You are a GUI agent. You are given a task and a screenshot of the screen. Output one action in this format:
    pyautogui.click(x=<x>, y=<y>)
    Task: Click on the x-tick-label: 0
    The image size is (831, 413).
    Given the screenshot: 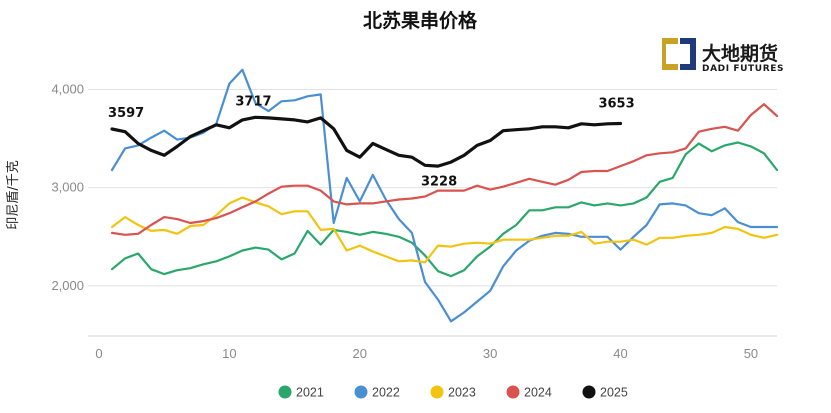 What is the action you would take?
    pyautogui.click(x=98, y=353)
    